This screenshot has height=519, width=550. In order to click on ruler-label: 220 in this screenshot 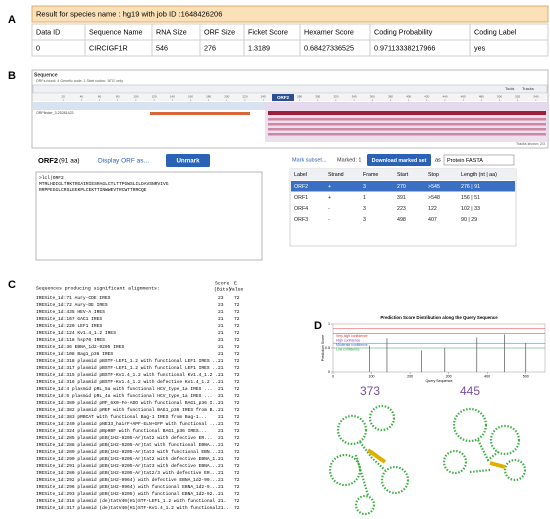, I will do `click(244, 97)`.